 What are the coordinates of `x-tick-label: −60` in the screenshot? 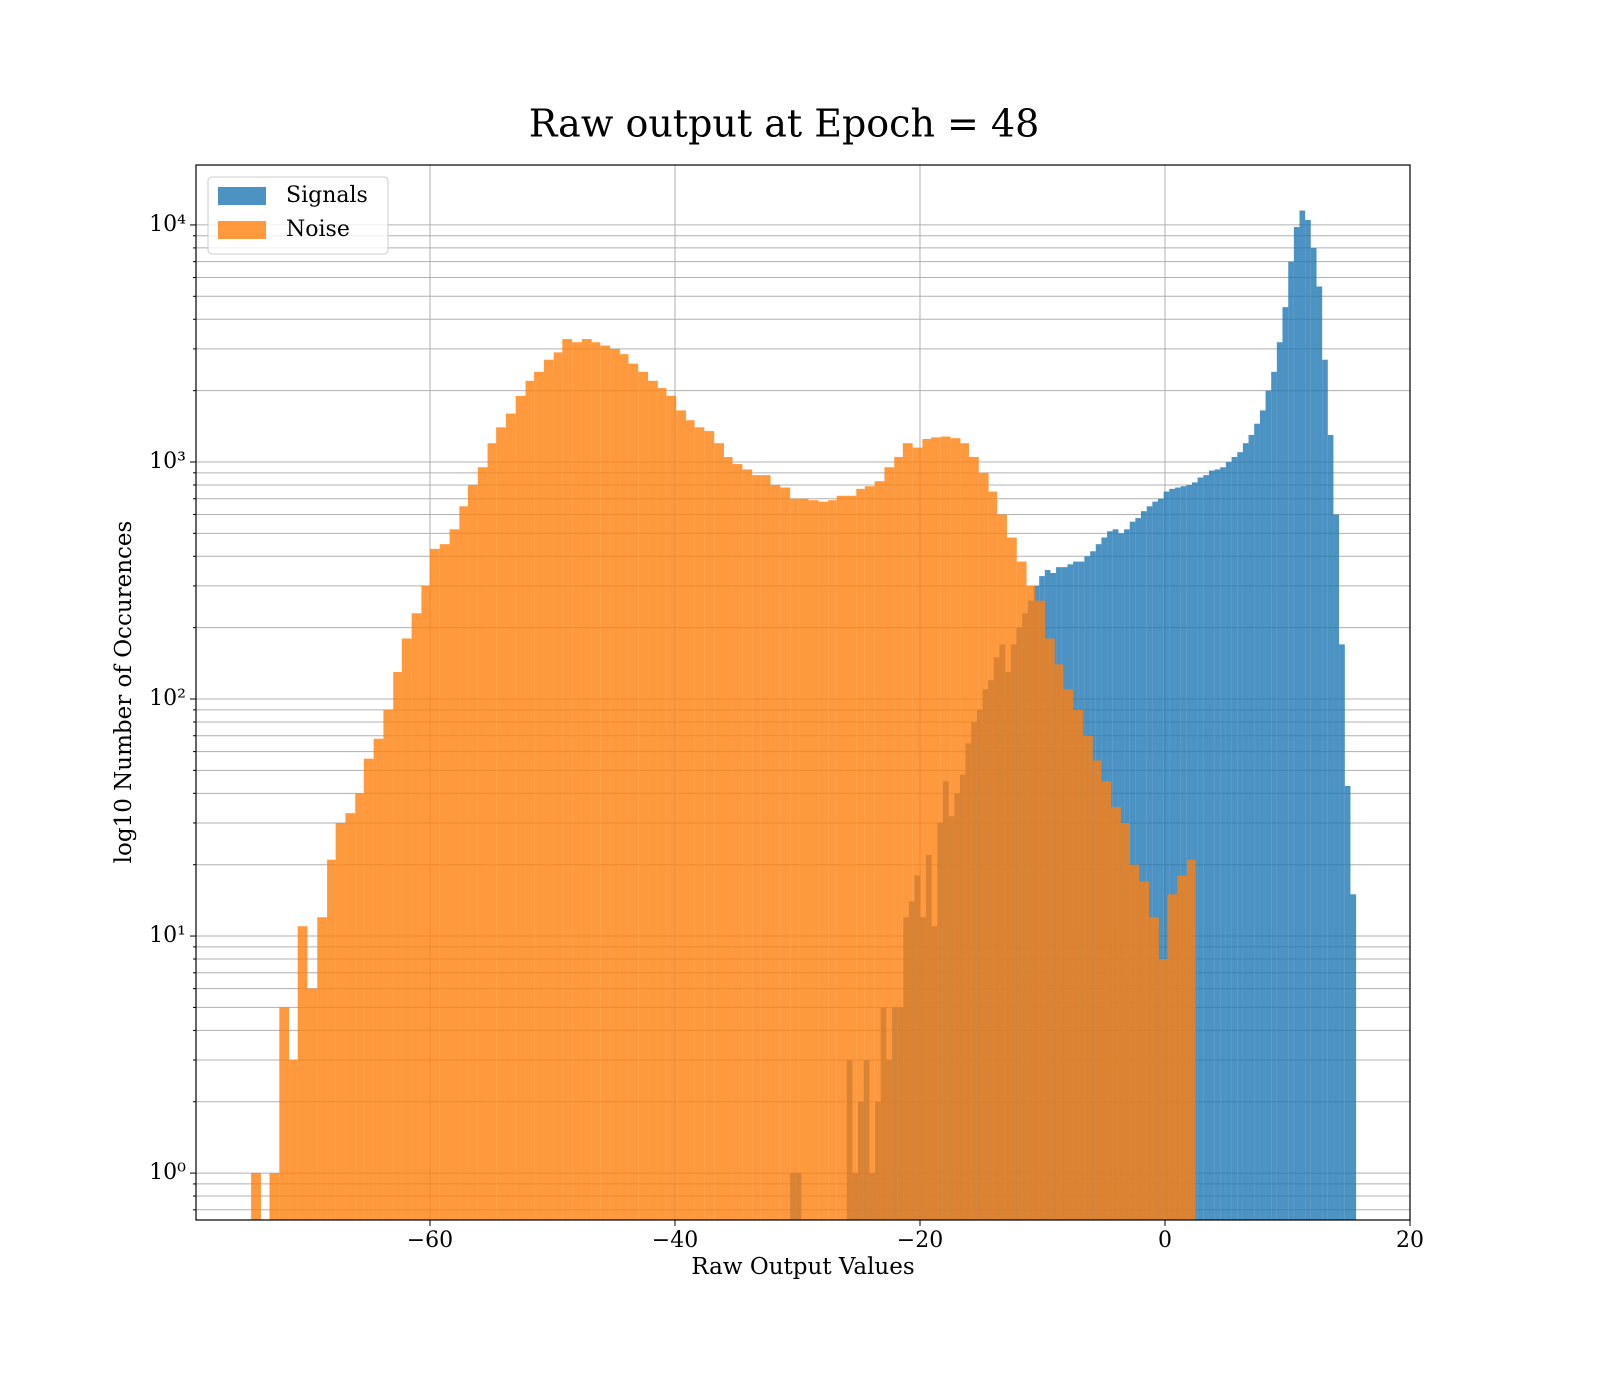 It's located at (430, 1240).